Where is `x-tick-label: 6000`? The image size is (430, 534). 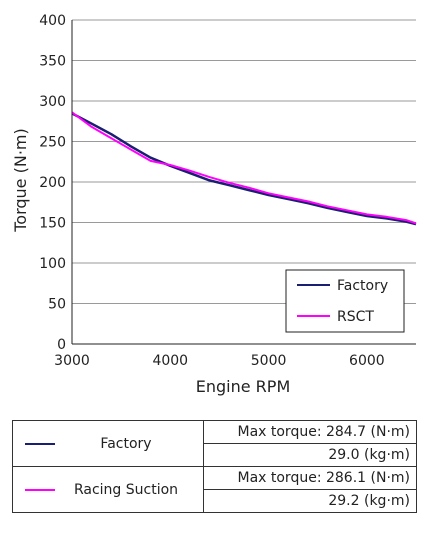
x-tick-label: 6000 is located at coordinates (367, 361).